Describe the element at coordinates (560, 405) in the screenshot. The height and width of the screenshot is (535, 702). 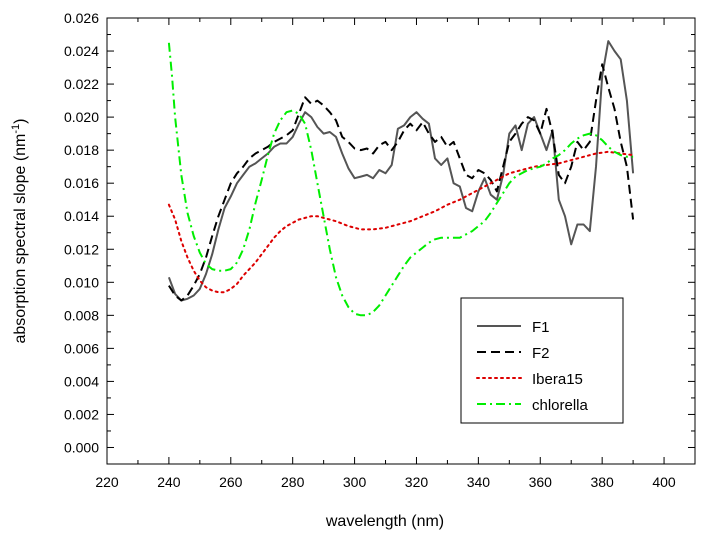
I see `legend-label-chlorella: chlorella` at that location.